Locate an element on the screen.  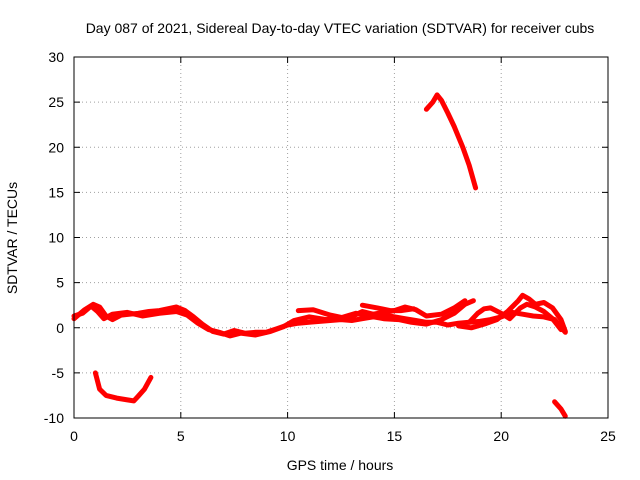
series-line-low-arc is located at coordinates (123, 387).